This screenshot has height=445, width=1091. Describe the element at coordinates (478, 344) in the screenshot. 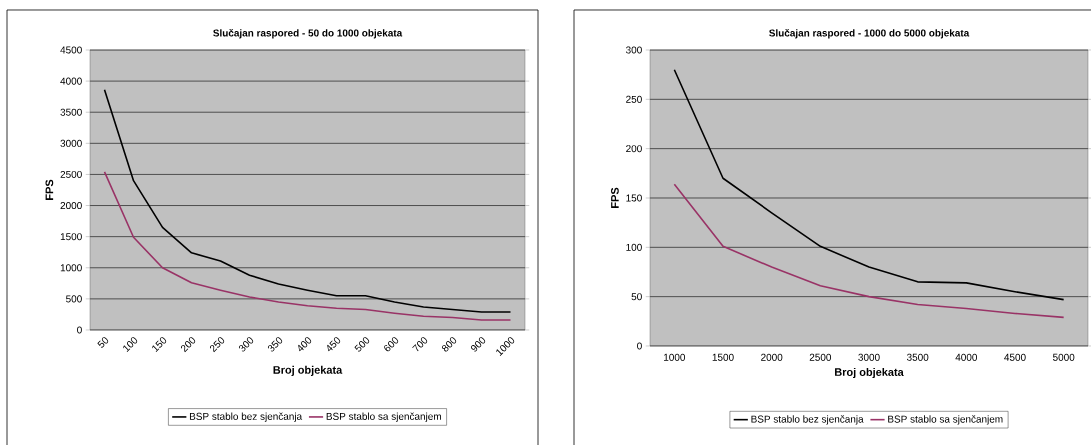

I see `x-tick-label: 900` at that location.